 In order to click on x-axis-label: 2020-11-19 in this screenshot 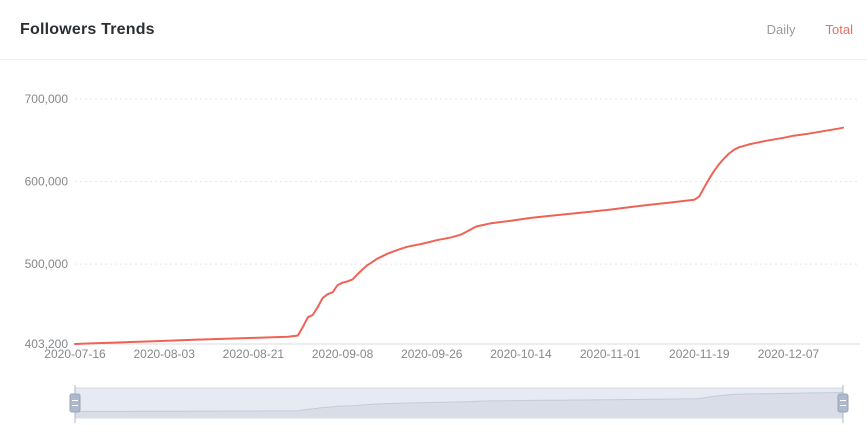, I will do `click(699, 354)`.